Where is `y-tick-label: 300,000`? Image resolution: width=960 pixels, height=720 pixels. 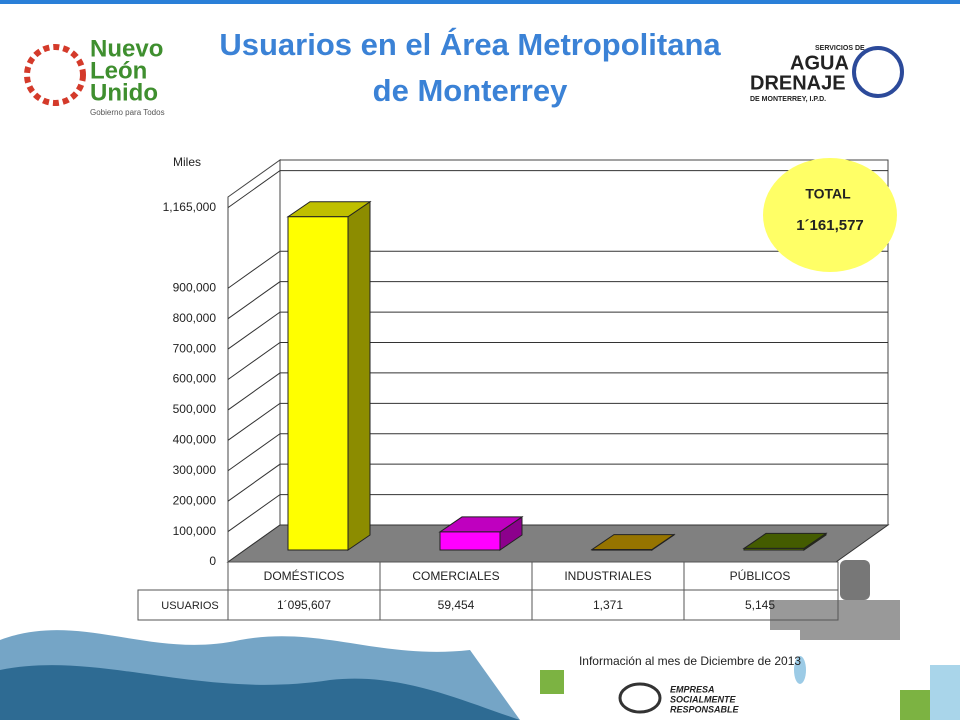 y-tick-label: 300,000 is located at coordinates (195, 470).